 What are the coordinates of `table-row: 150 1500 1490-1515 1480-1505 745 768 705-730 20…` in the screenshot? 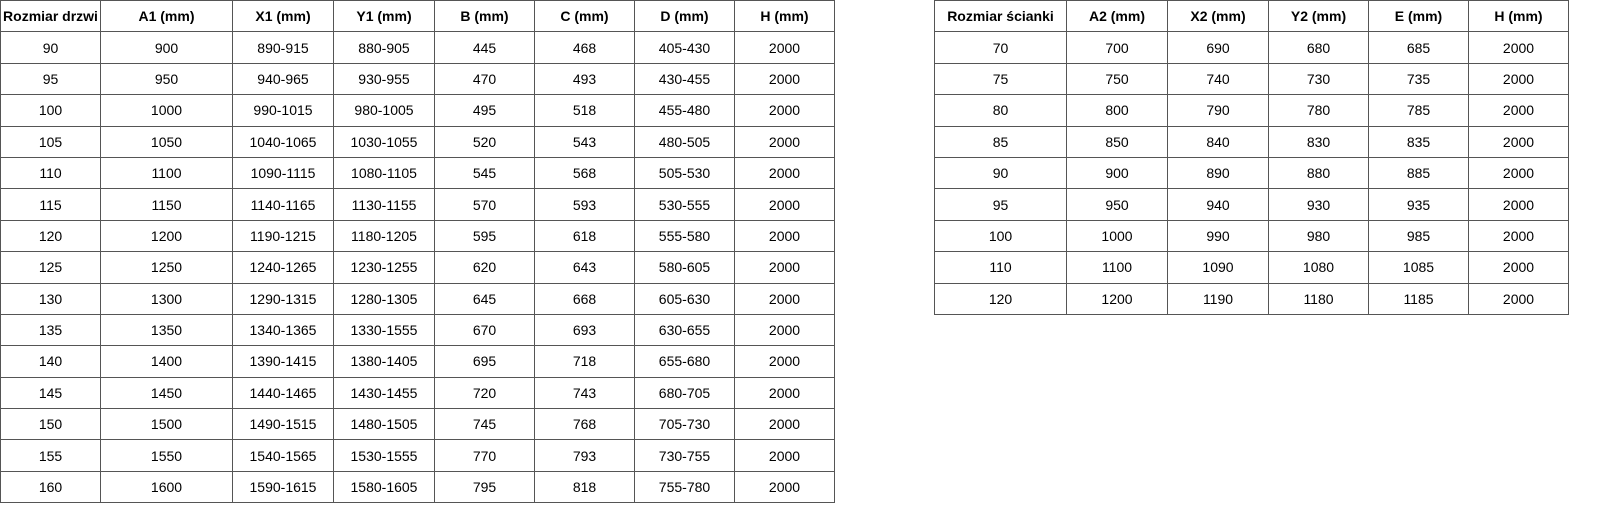 It's located at (417, 424).